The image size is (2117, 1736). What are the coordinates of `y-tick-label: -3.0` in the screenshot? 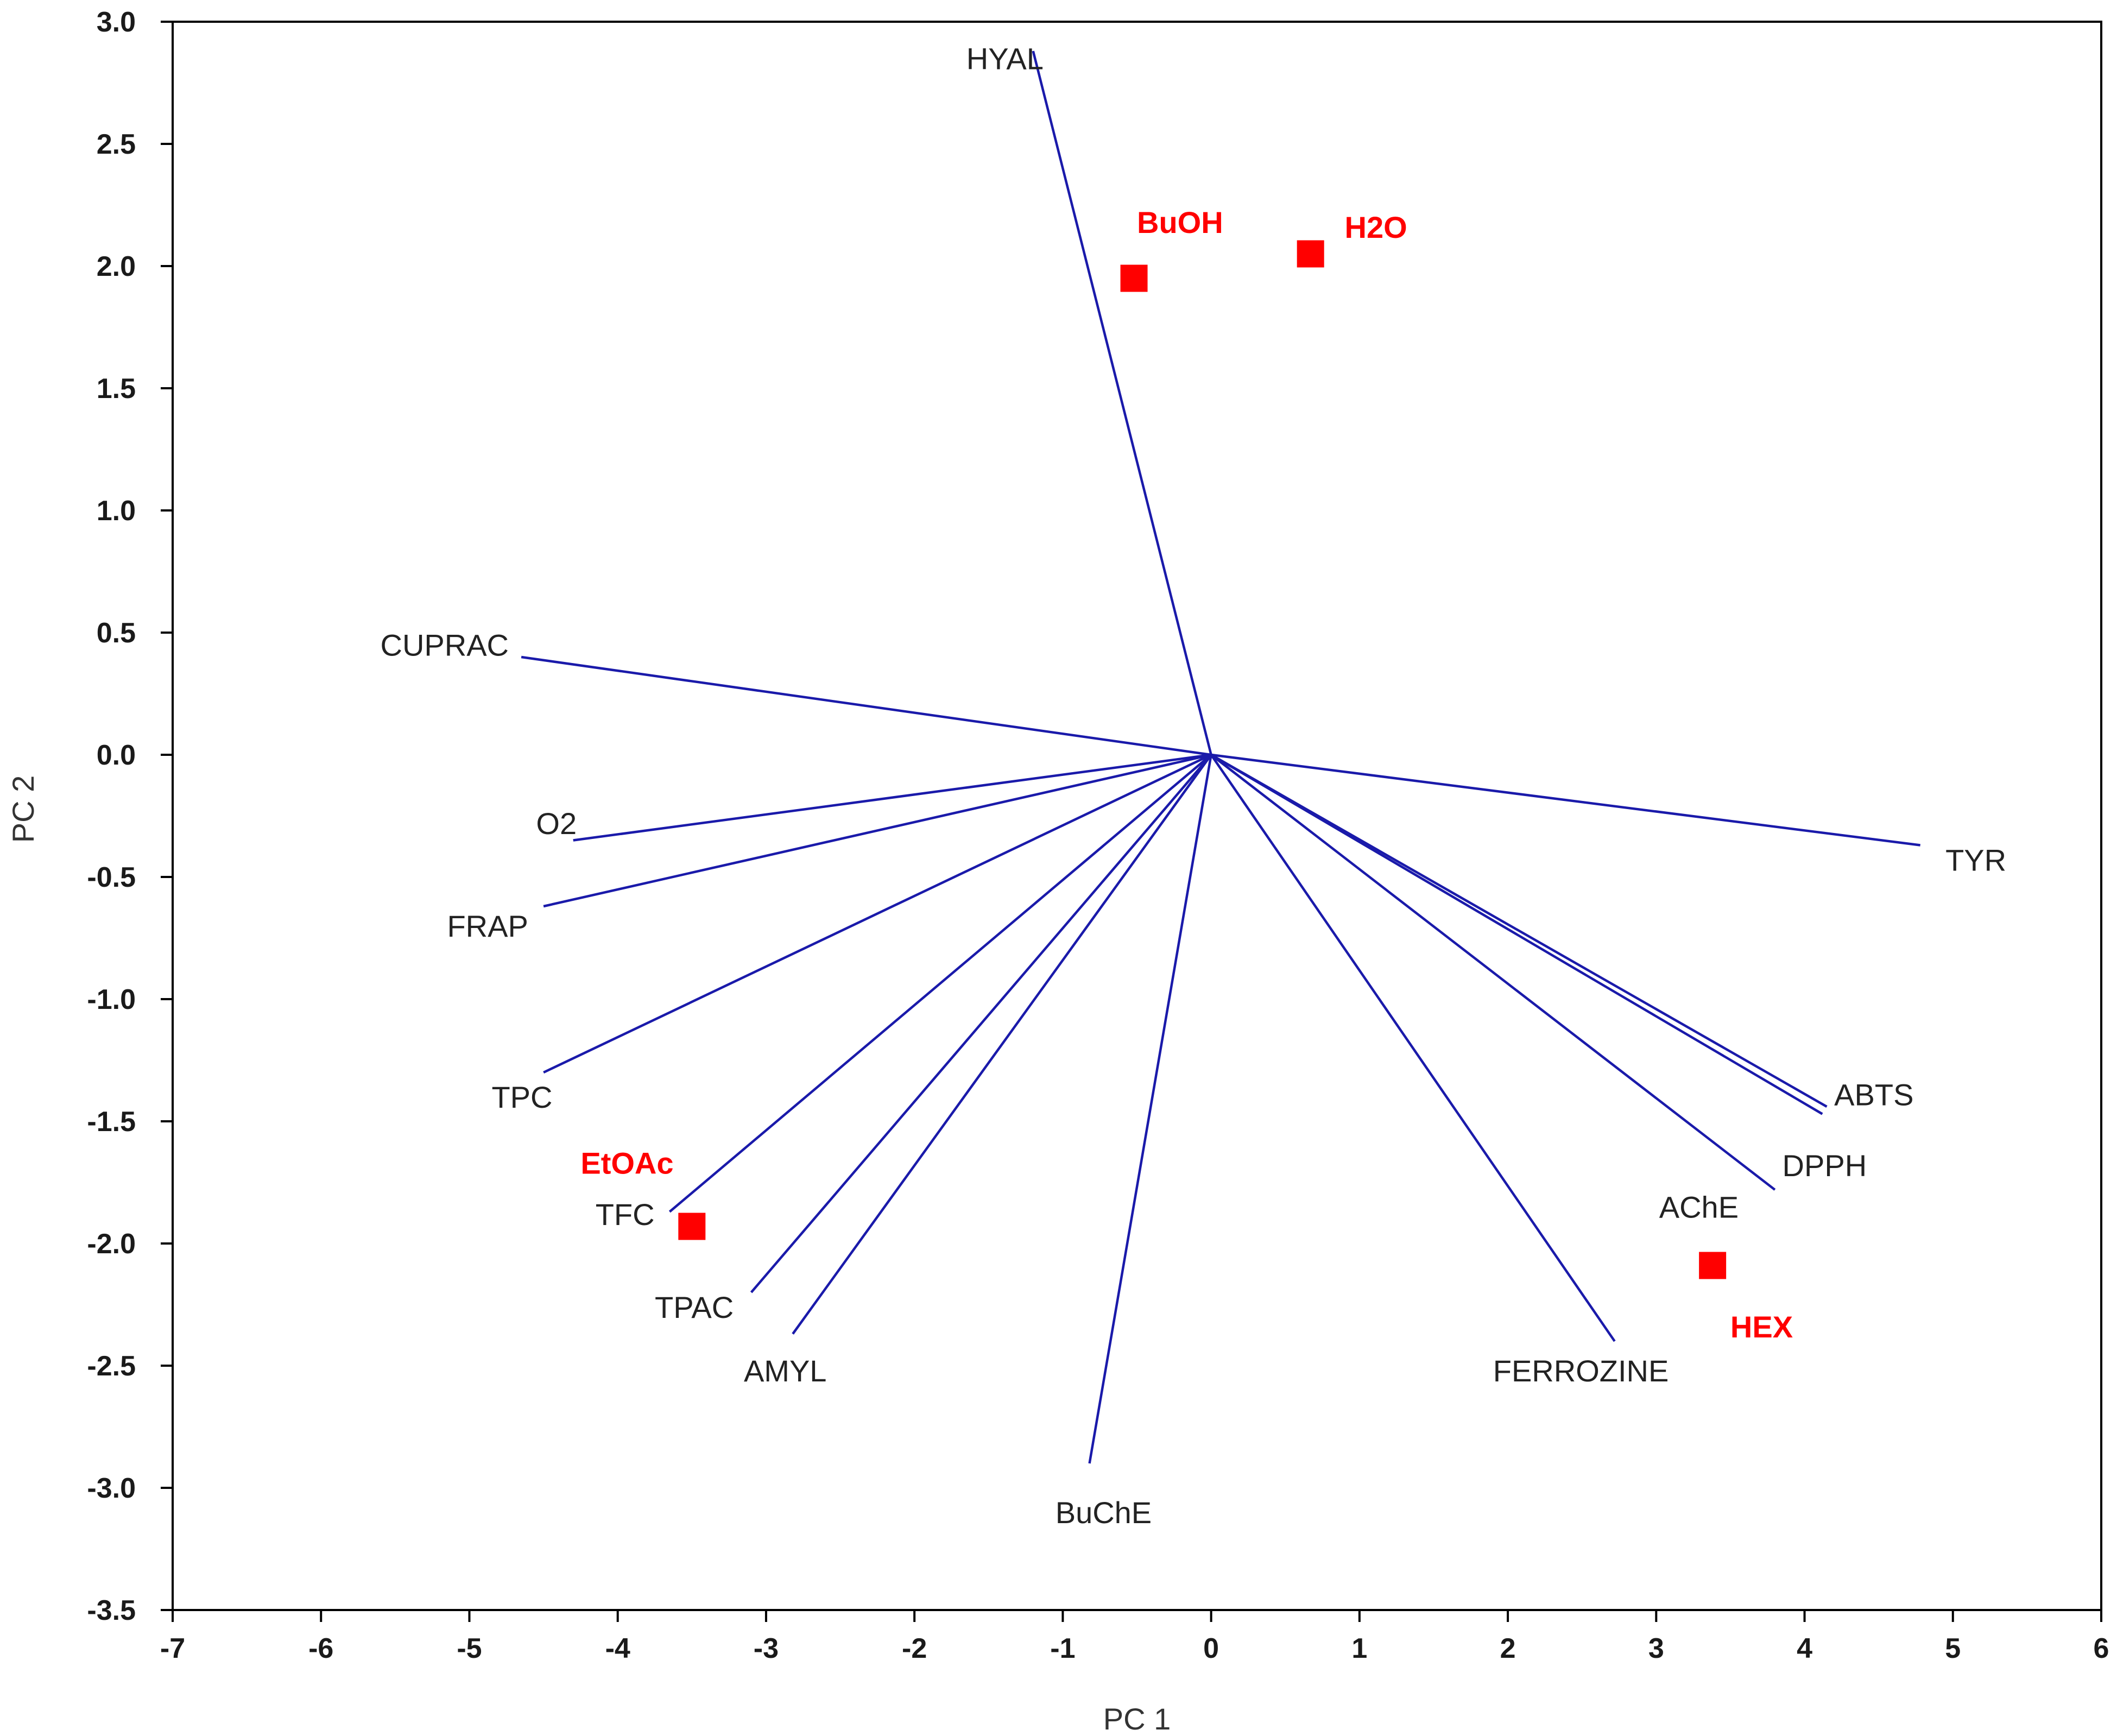 It's located at (111, 1488).